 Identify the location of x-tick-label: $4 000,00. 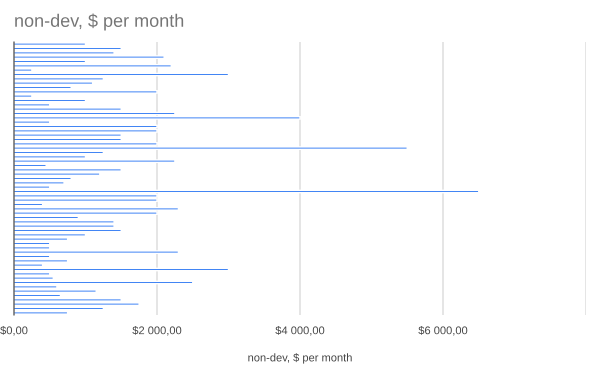
(299, 331).